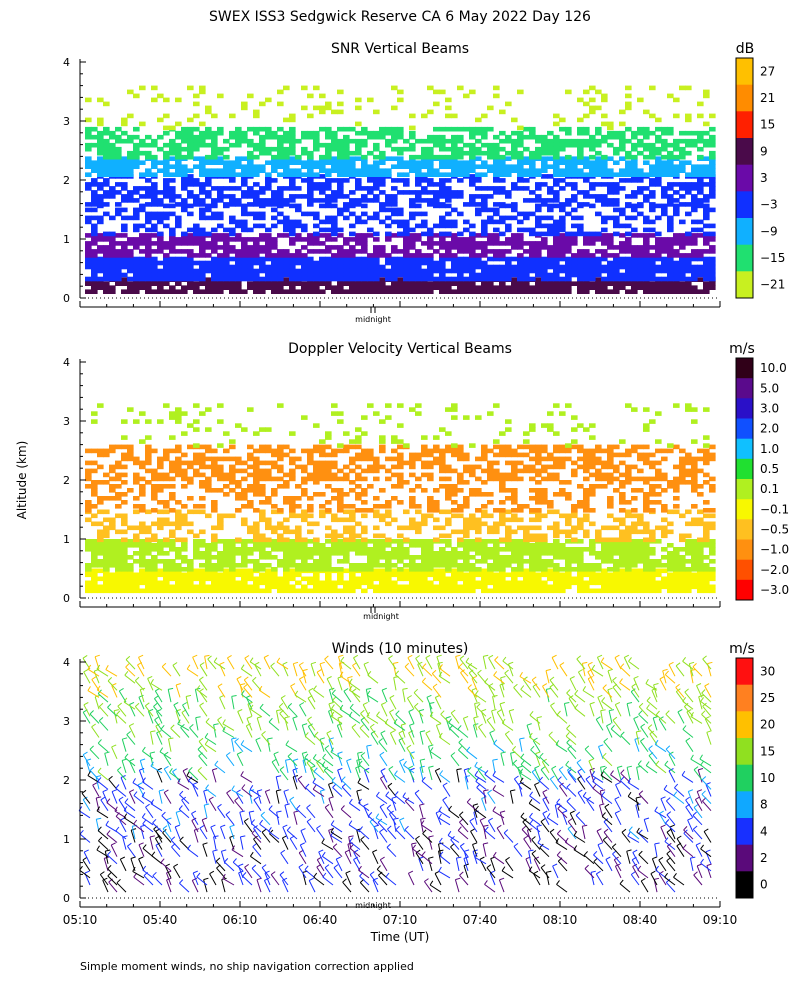 This screenshot has height=1000, width=800. What do you see at coordinates (767, 725) in the screenshot?
I see `colorbar-label: 20` at bounding box center [767, 725].